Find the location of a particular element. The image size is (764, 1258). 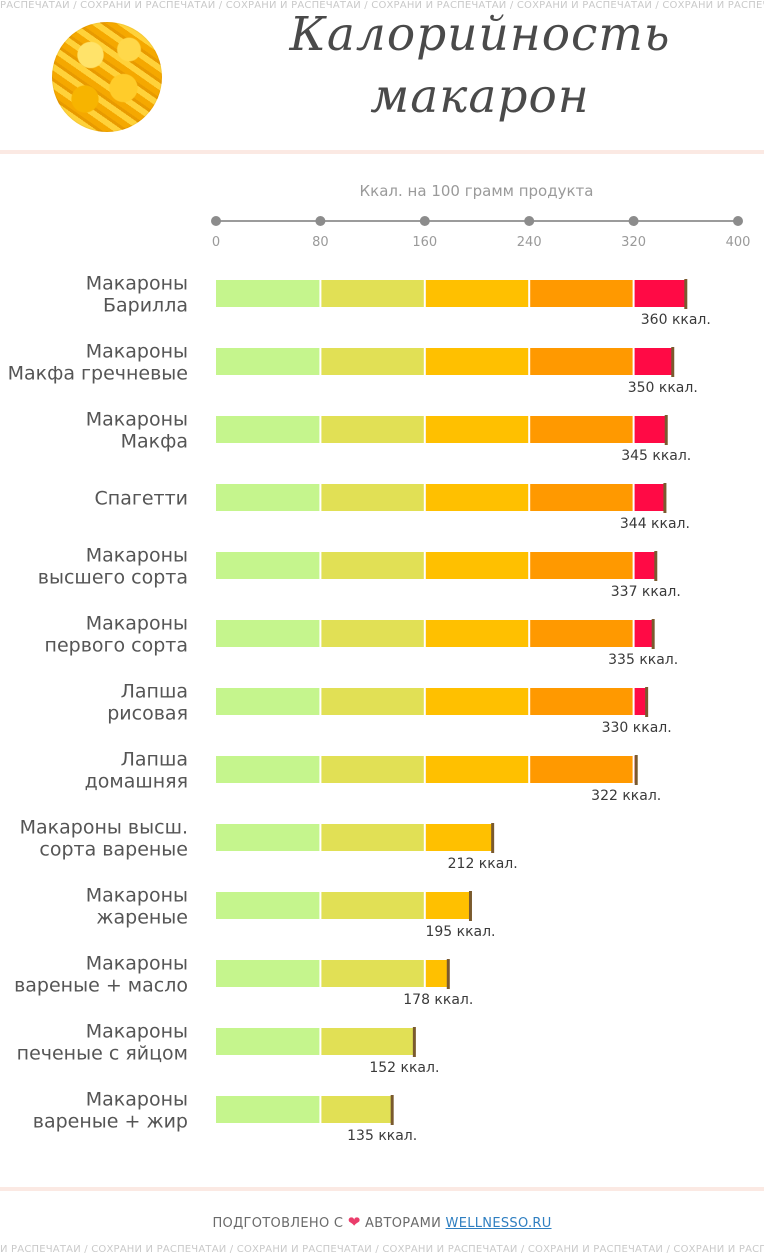

value-label: 322 ккал. is located at coordinates (626, 796).